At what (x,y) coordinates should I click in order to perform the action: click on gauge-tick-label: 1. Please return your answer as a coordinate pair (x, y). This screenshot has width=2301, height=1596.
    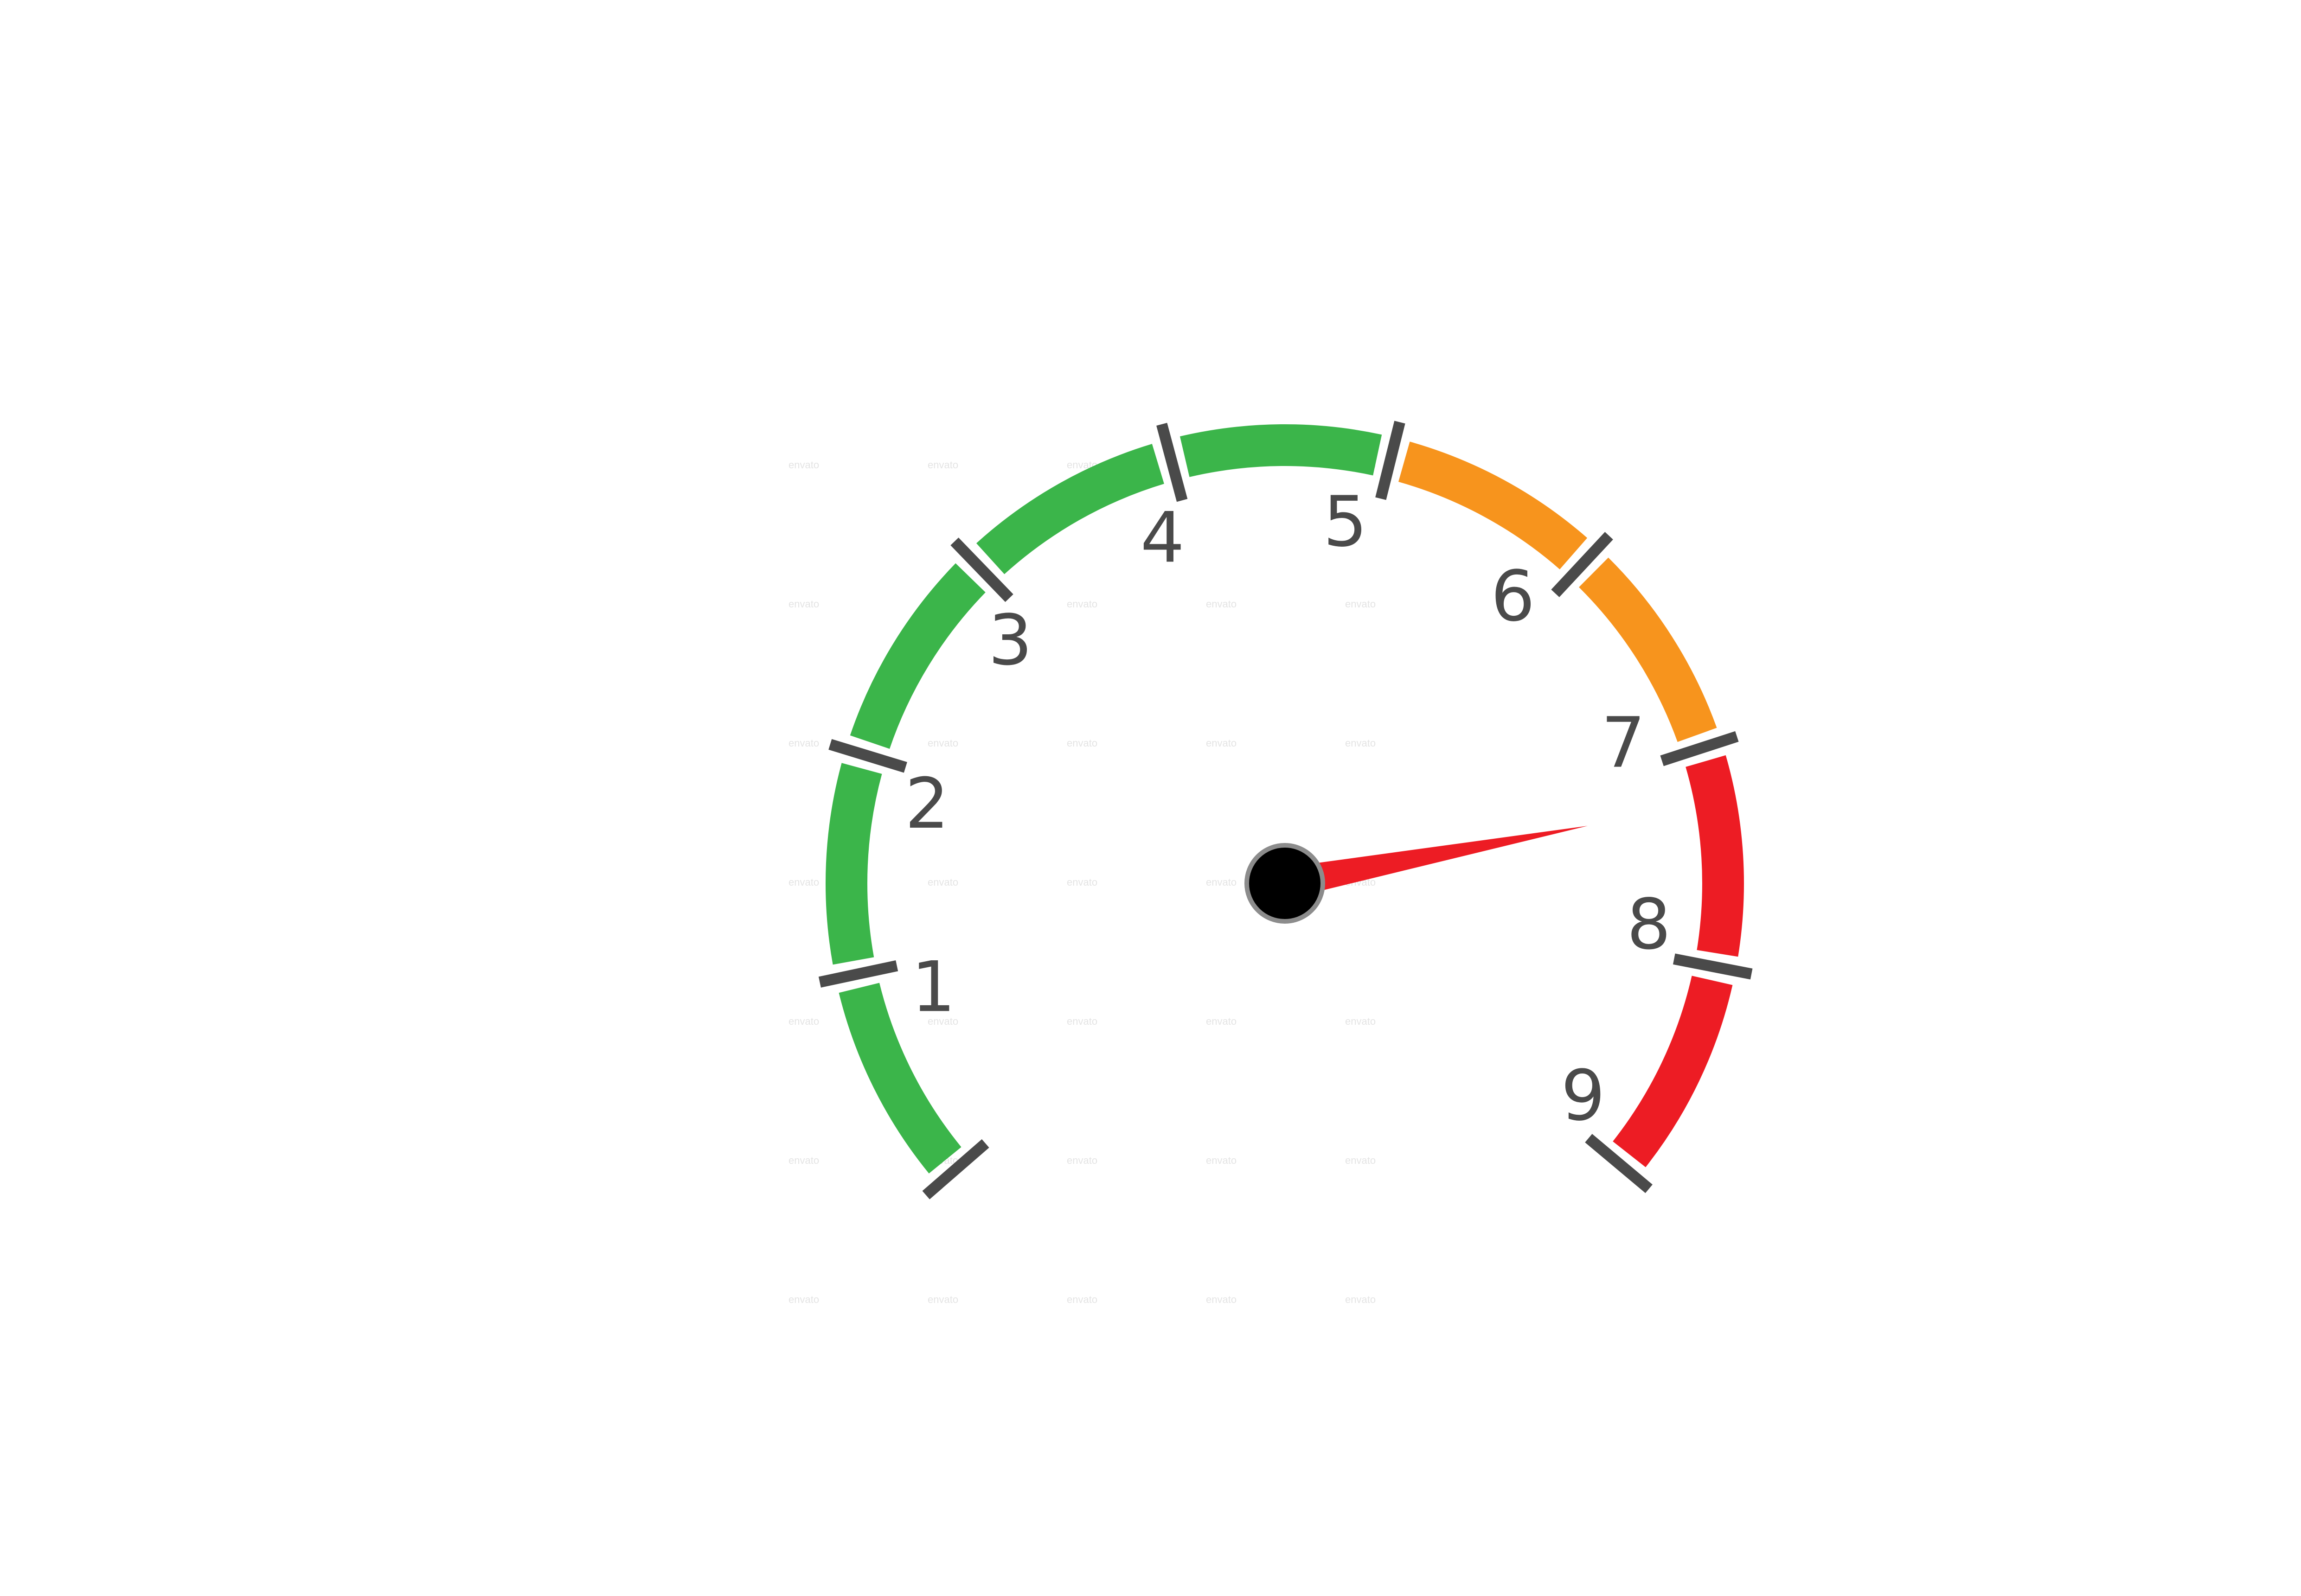
    Looking at the image, I should click on (933, 987).